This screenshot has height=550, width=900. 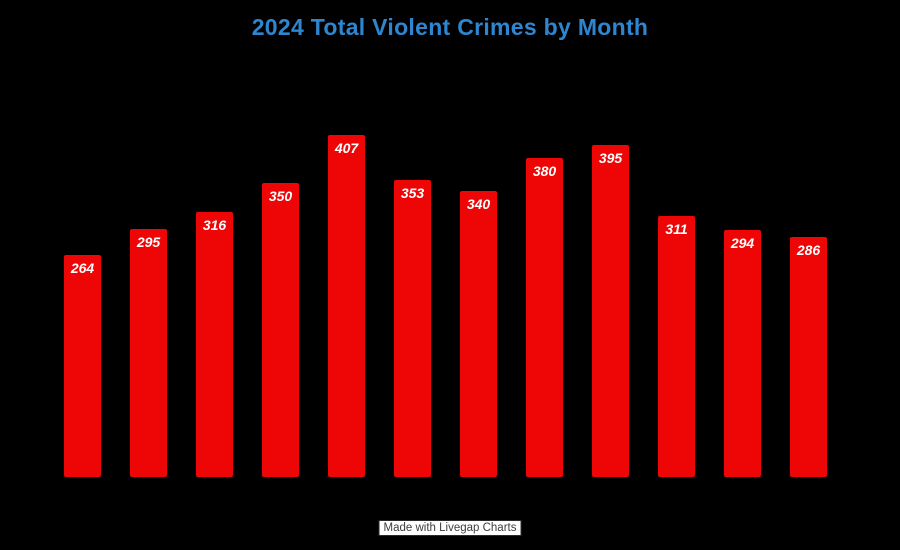 I want to click on chart-title: 2024 Total Violent Crimes by Month, so click(x=450, y=27).